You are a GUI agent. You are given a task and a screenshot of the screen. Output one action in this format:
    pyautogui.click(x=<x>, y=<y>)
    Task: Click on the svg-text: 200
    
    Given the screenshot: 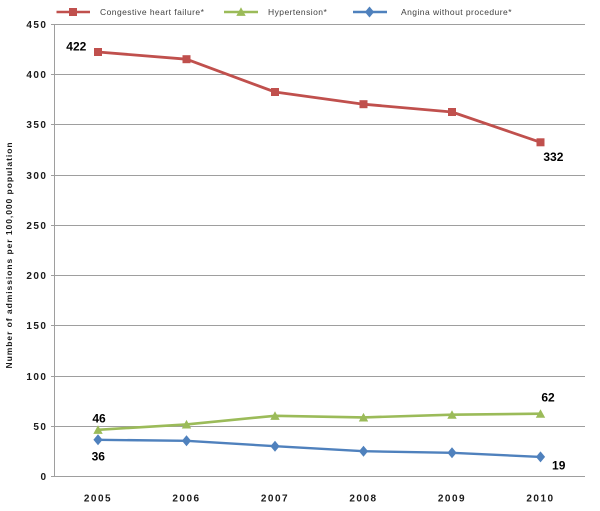 What is the action you would take?
    pyautogui.click(x=36, y=276)
    